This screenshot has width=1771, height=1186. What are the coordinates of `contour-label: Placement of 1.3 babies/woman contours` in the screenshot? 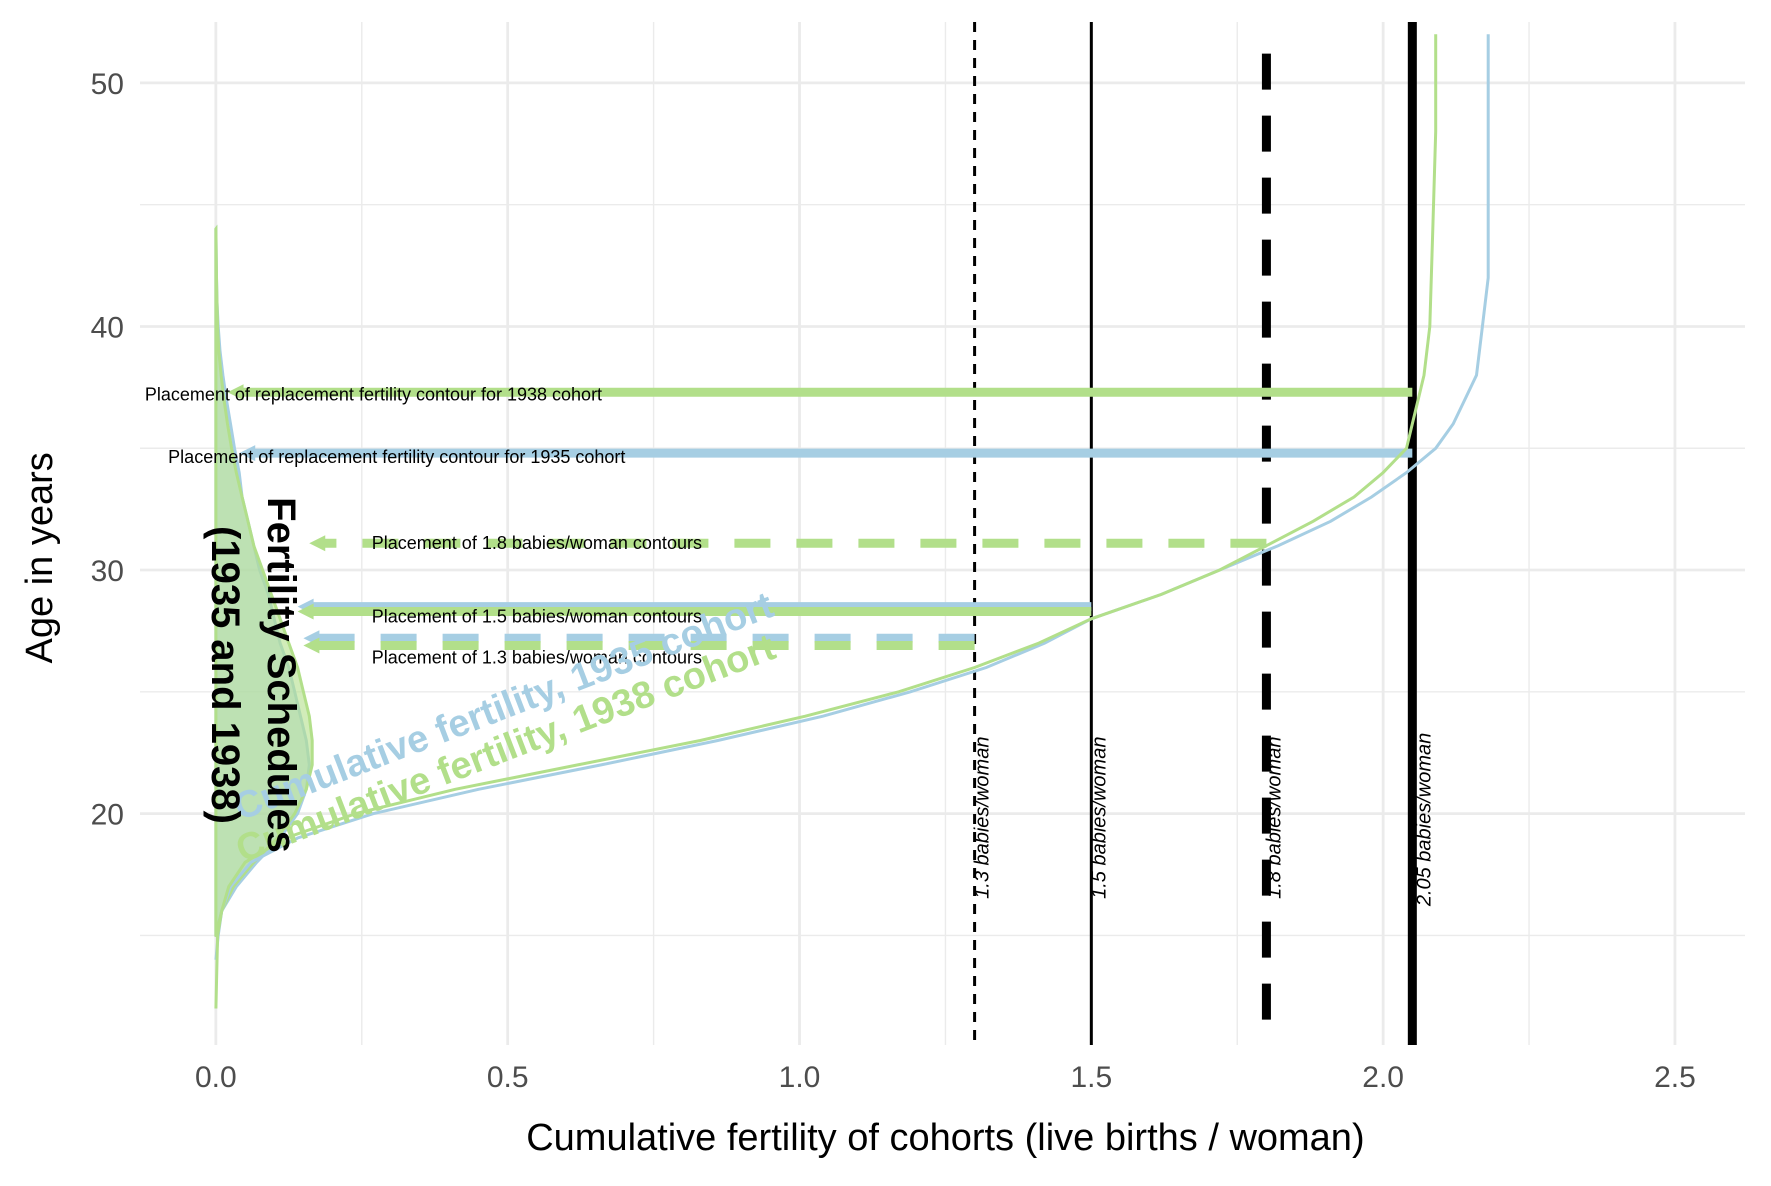 It's located at (537, 658).